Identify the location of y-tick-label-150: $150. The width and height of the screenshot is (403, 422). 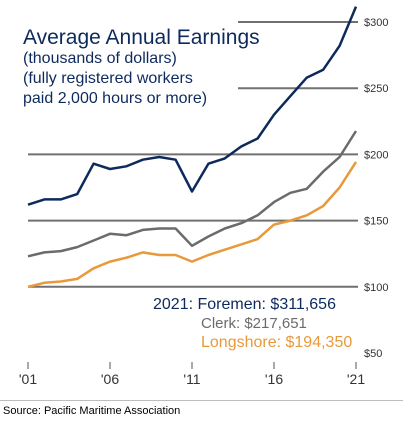
(376, 222).